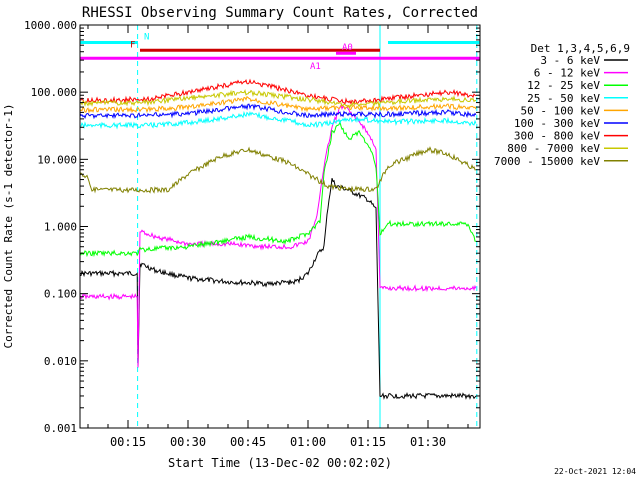 The image size is (640, 480). I want to click on flag-label-F: F, so click(132, 45).